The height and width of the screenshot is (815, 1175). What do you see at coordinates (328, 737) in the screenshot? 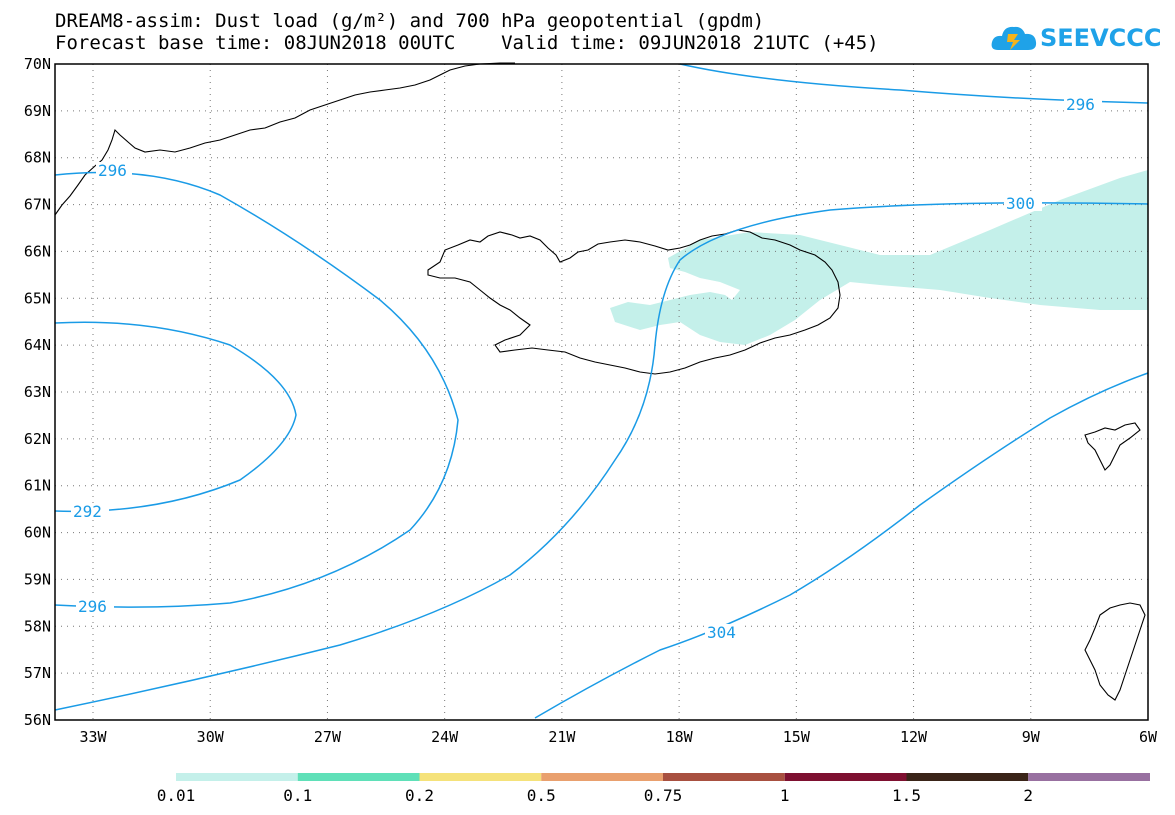
I see `lon-label: 27W` at bounding box center [328, 737].